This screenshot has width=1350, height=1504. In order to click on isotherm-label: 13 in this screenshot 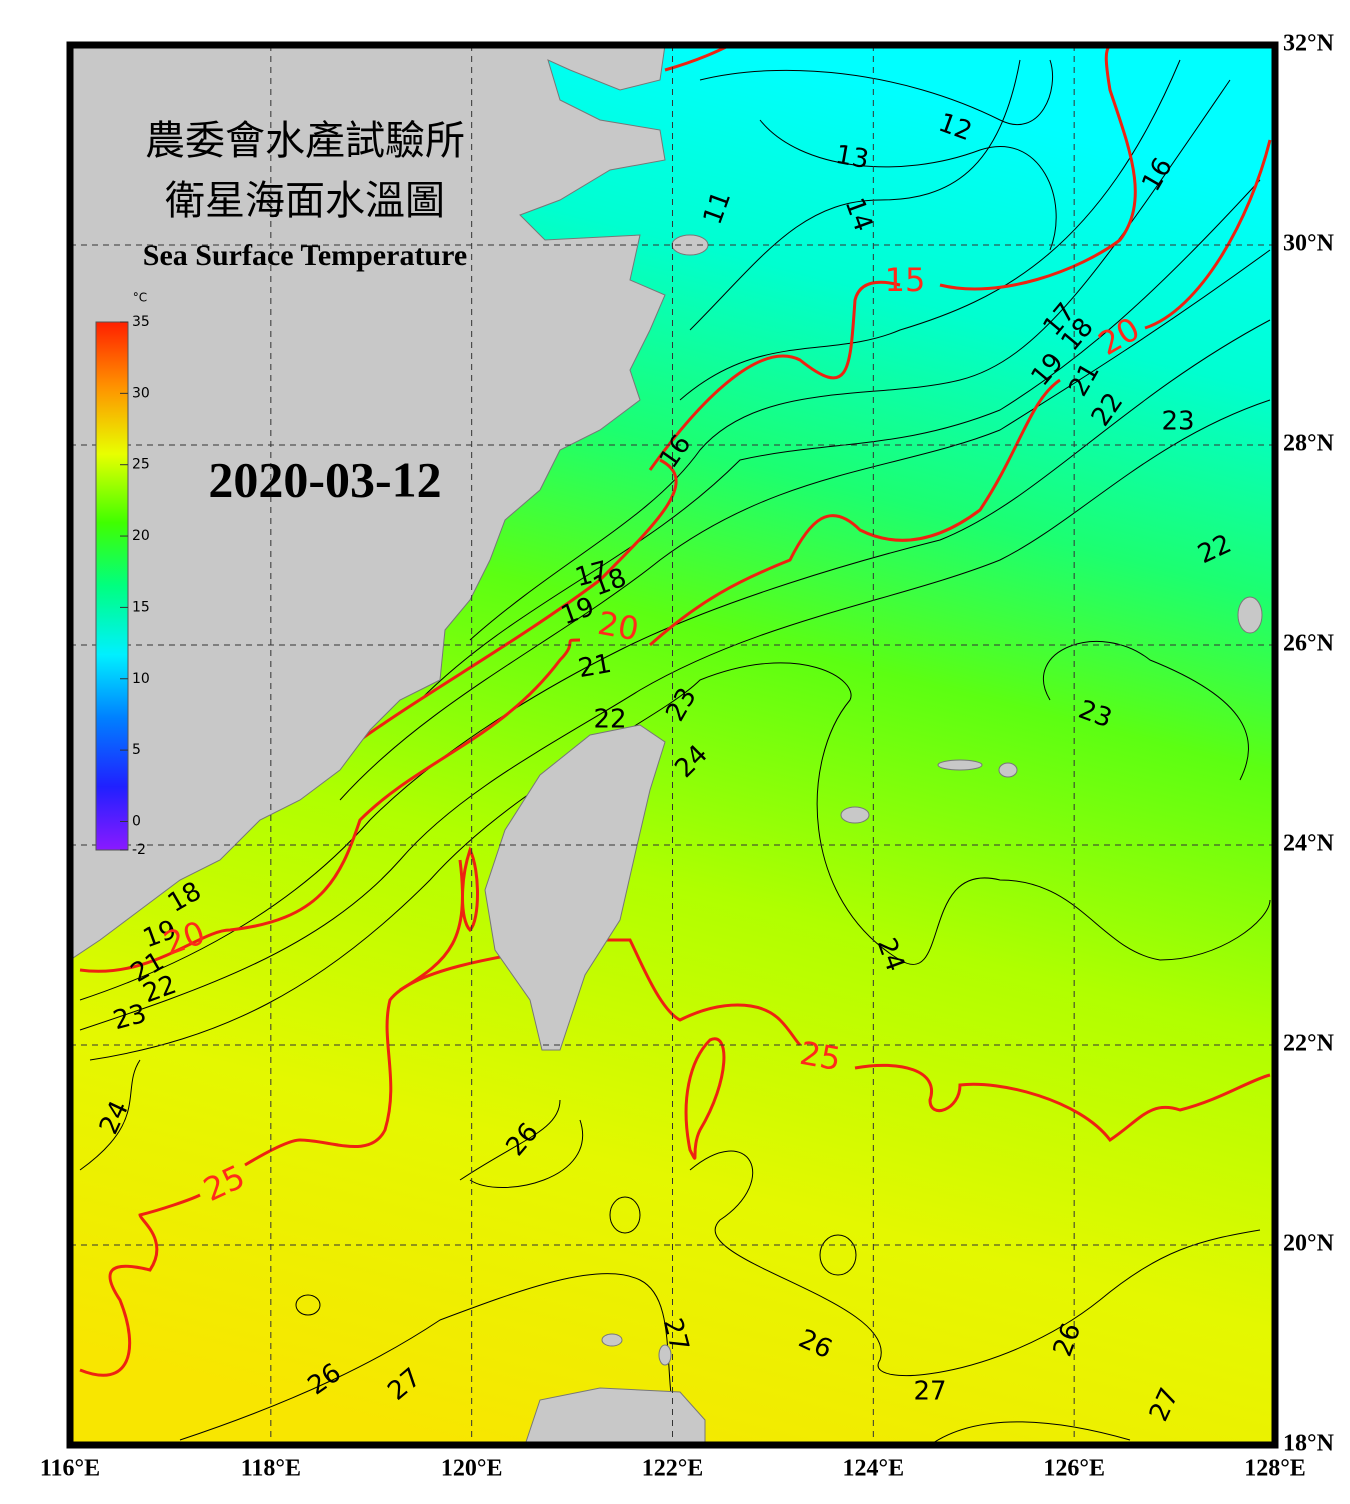, I will do `click(852, 157)`.